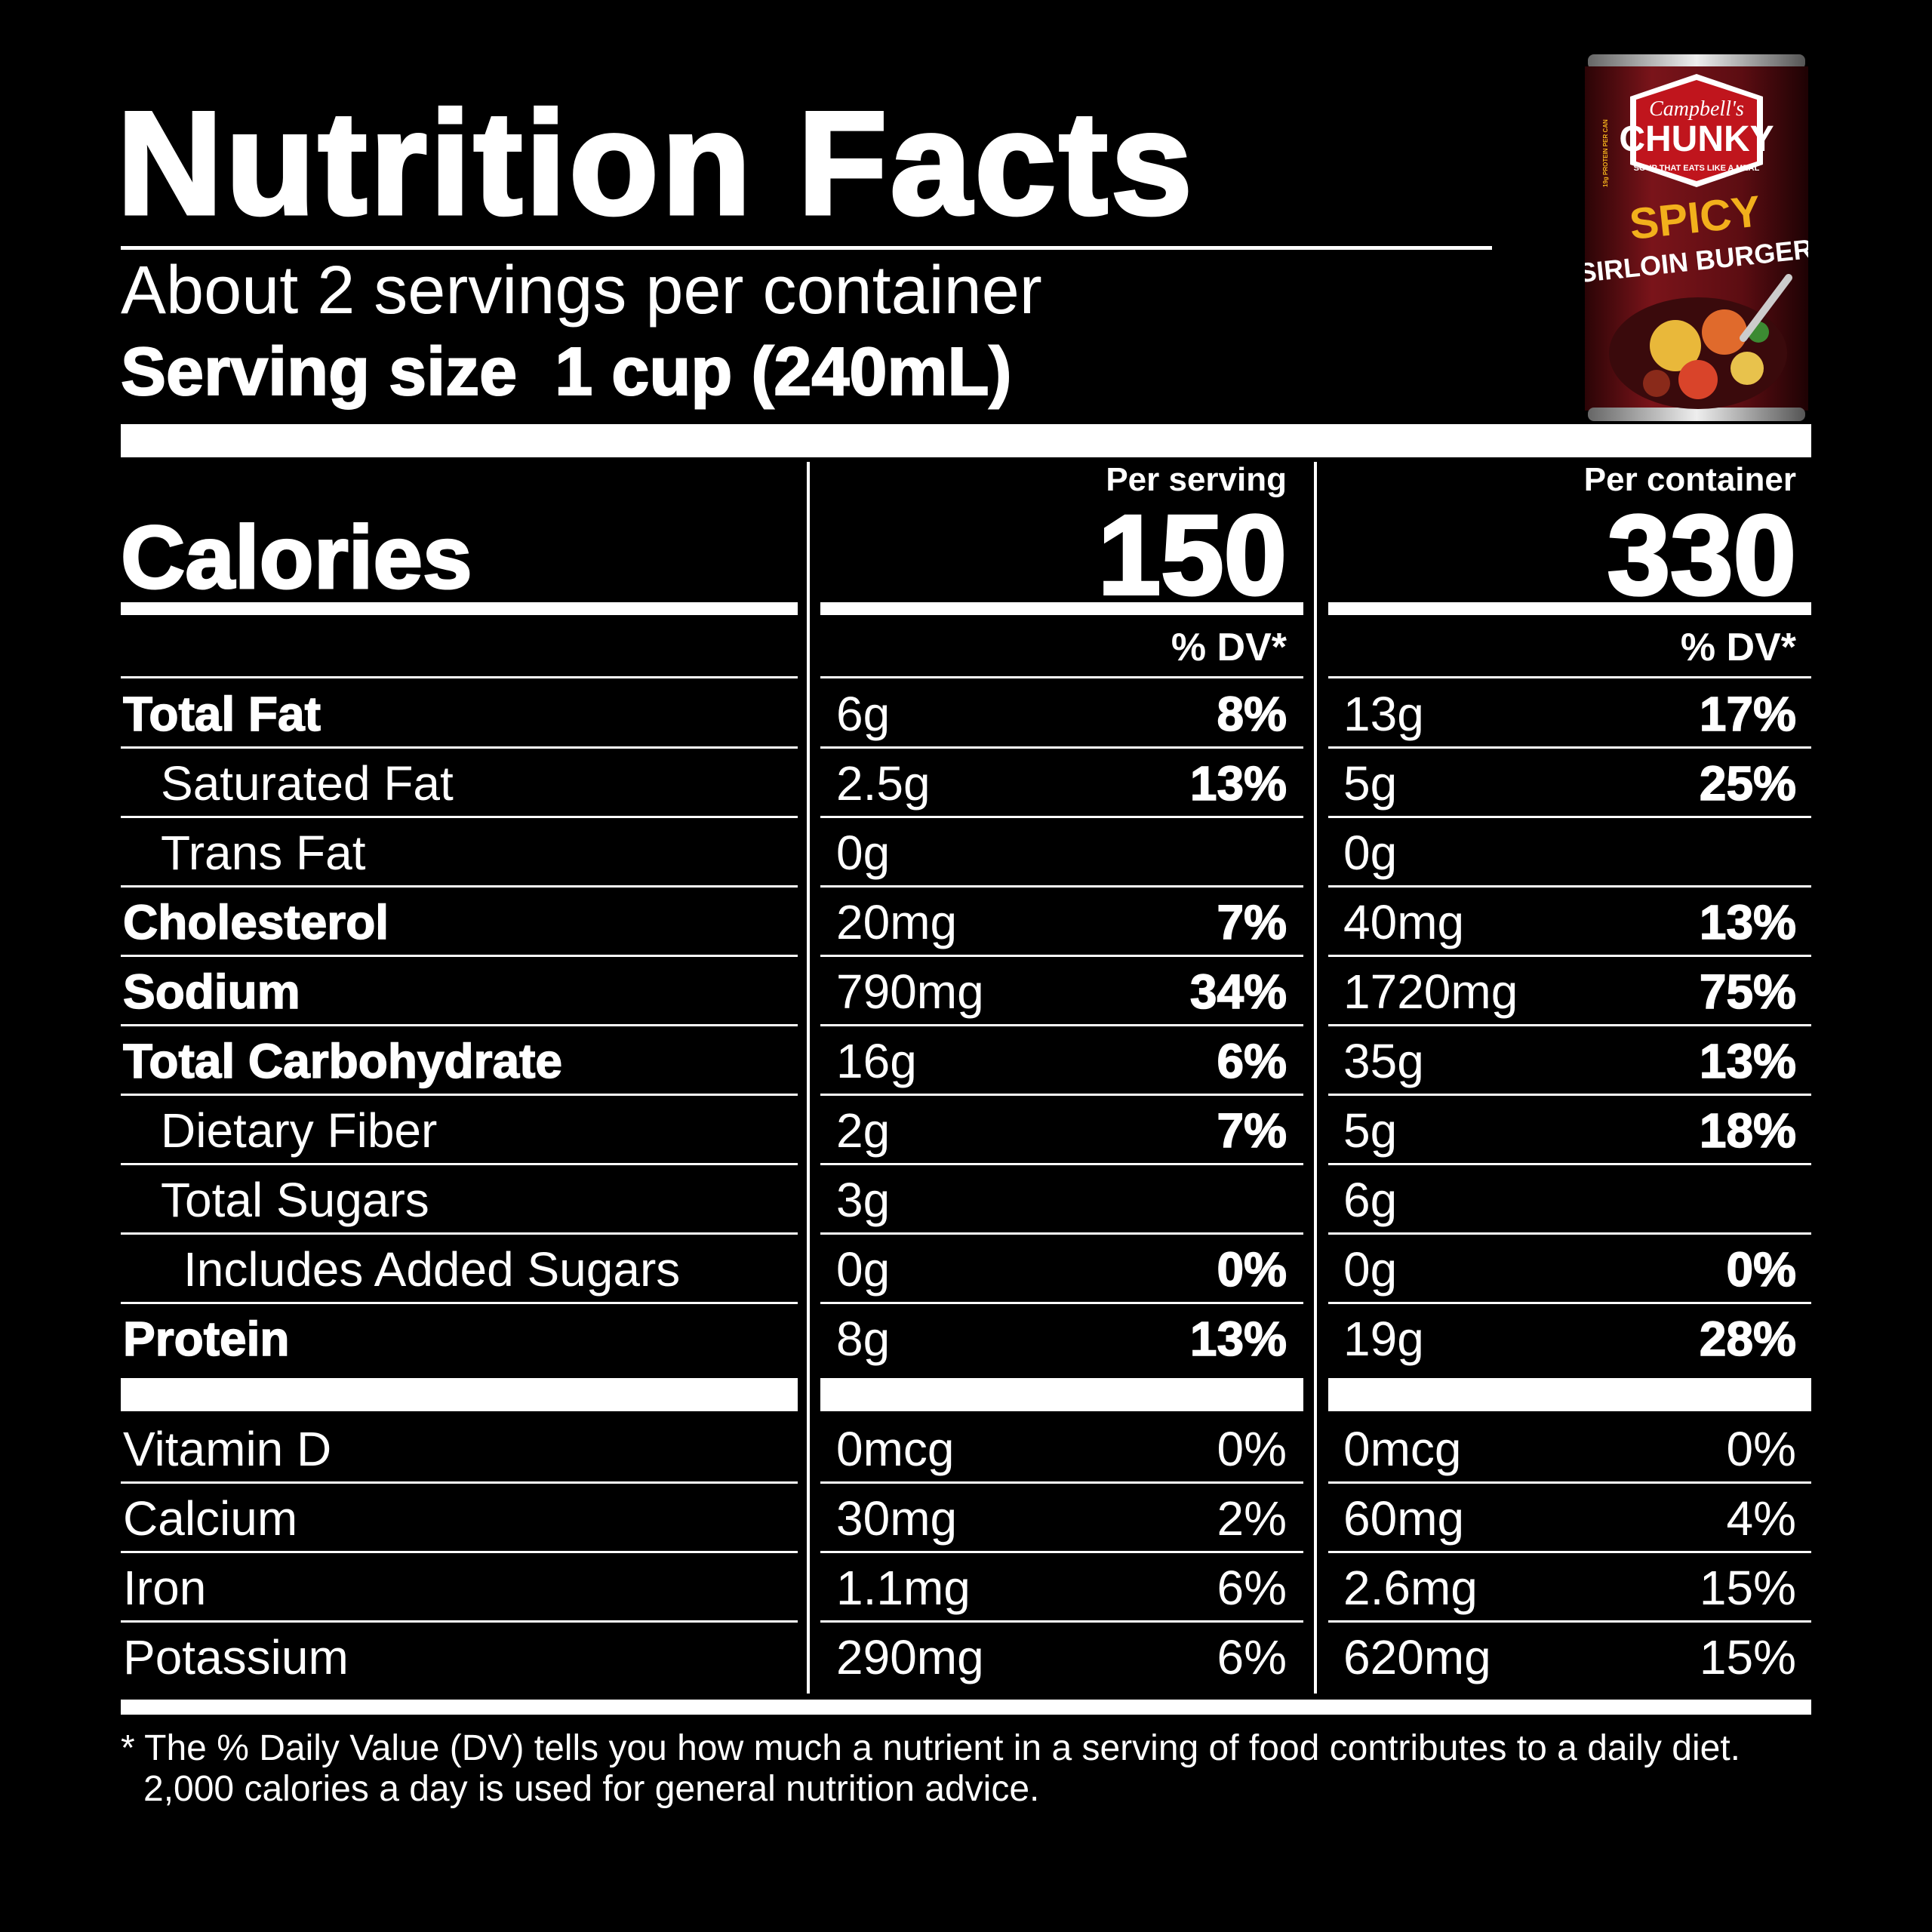 This screenshot has width=1932, height=1932. Describe the element at coordinates (1238, 992) in the screenshot. I see `serving-dv: 34%` at that location.